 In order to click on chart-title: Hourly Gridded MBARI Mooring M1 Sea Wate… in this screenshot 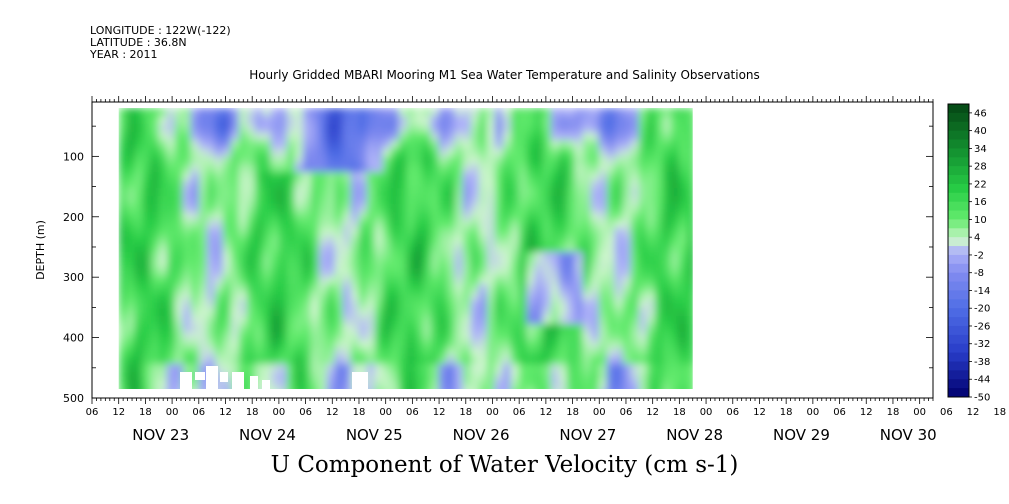, I will do `click(504, 75)`.